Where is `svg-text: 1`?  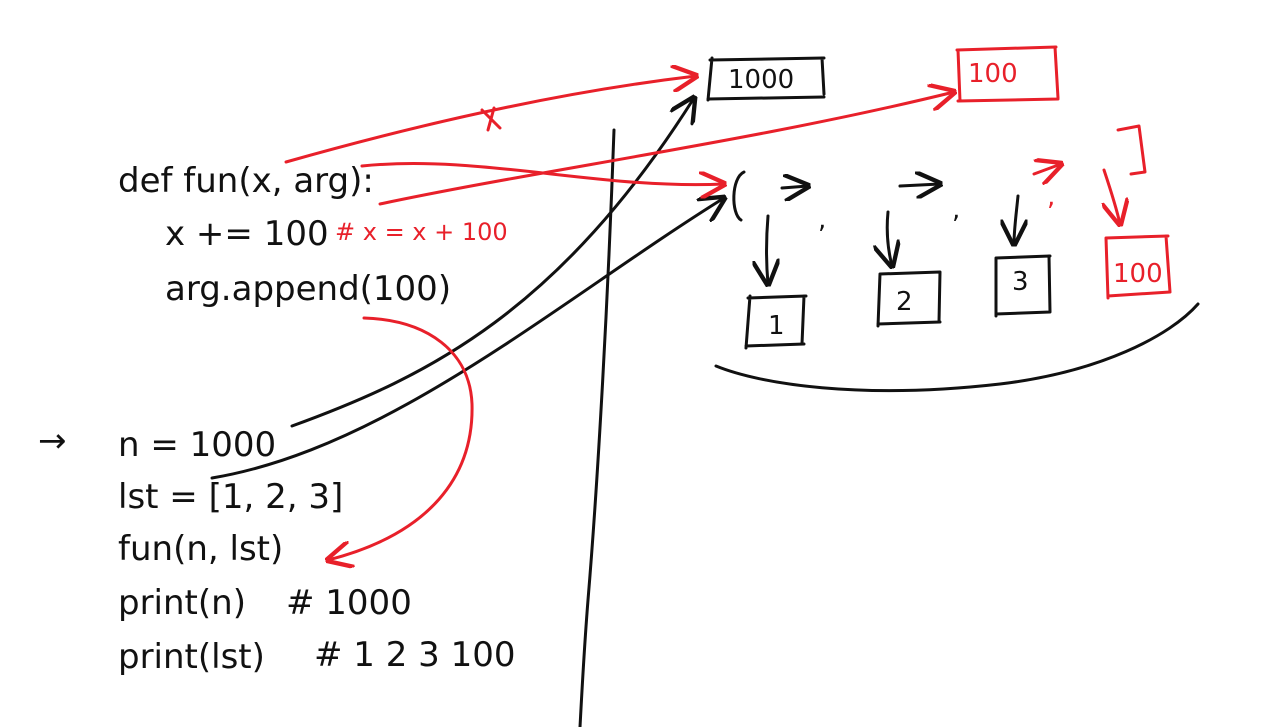
svg-text: 1 is located at coordinates (776, 326).